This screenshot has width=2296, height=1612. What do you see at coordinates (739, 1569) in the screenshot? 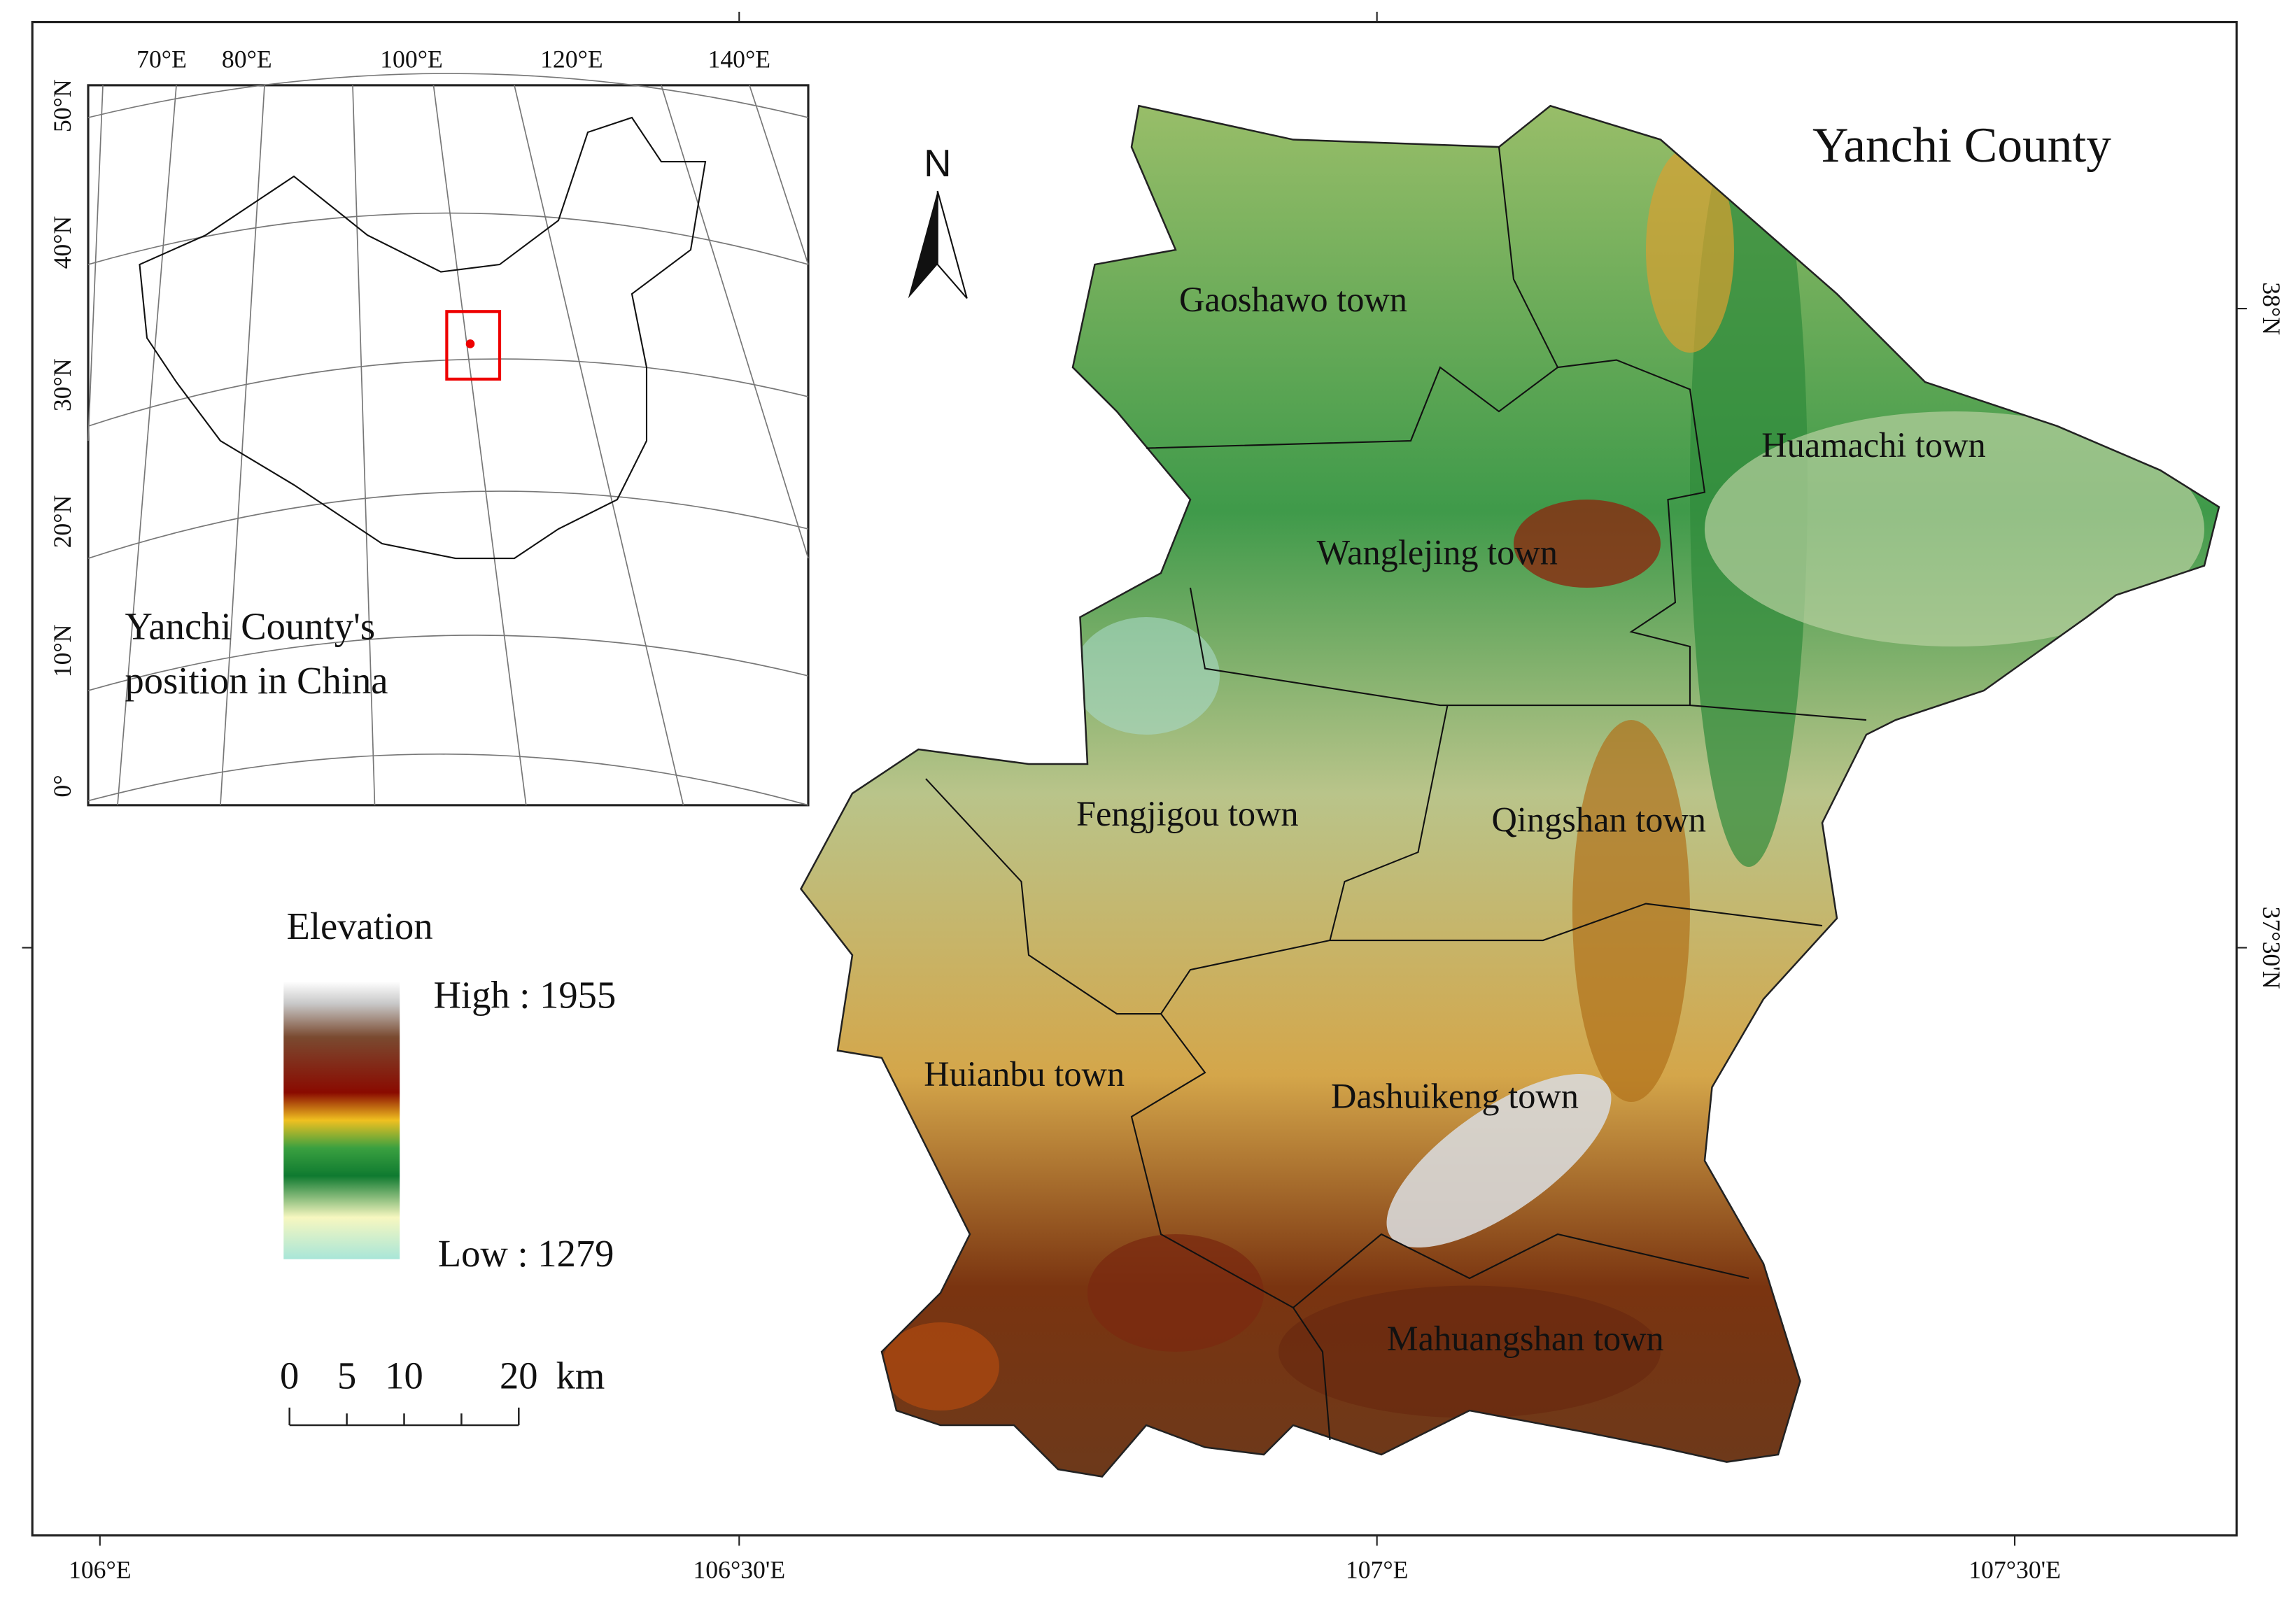
I see `lon-label: 106°30'E` at bounding box center [739, 1569].